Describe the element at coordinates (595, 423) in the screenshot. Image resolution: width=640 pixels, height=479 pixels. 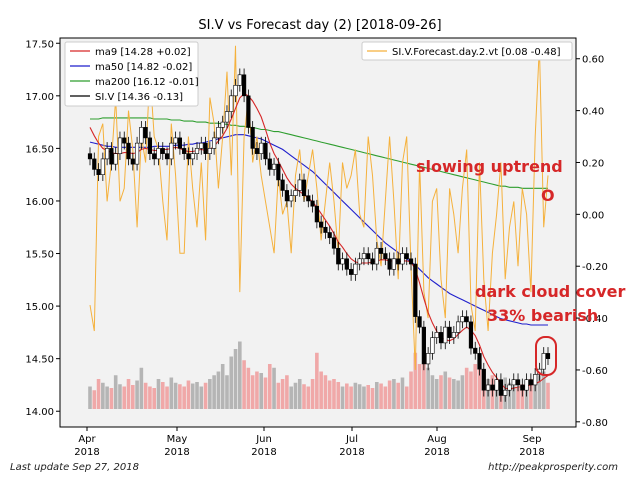
I see `y-right-tick-label: -0.80` at that location.